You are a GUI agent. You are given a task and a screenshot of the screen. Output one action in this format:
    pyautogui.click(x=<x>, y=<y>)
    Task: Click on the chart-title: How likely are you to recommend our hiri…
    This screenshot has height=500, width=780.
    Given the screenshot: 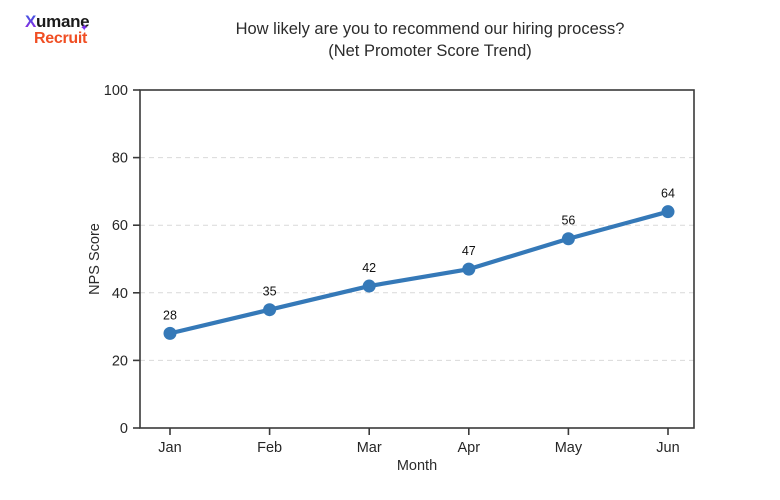 What is the action you would take?
    pyautogui.click(x=430, y=40)
    